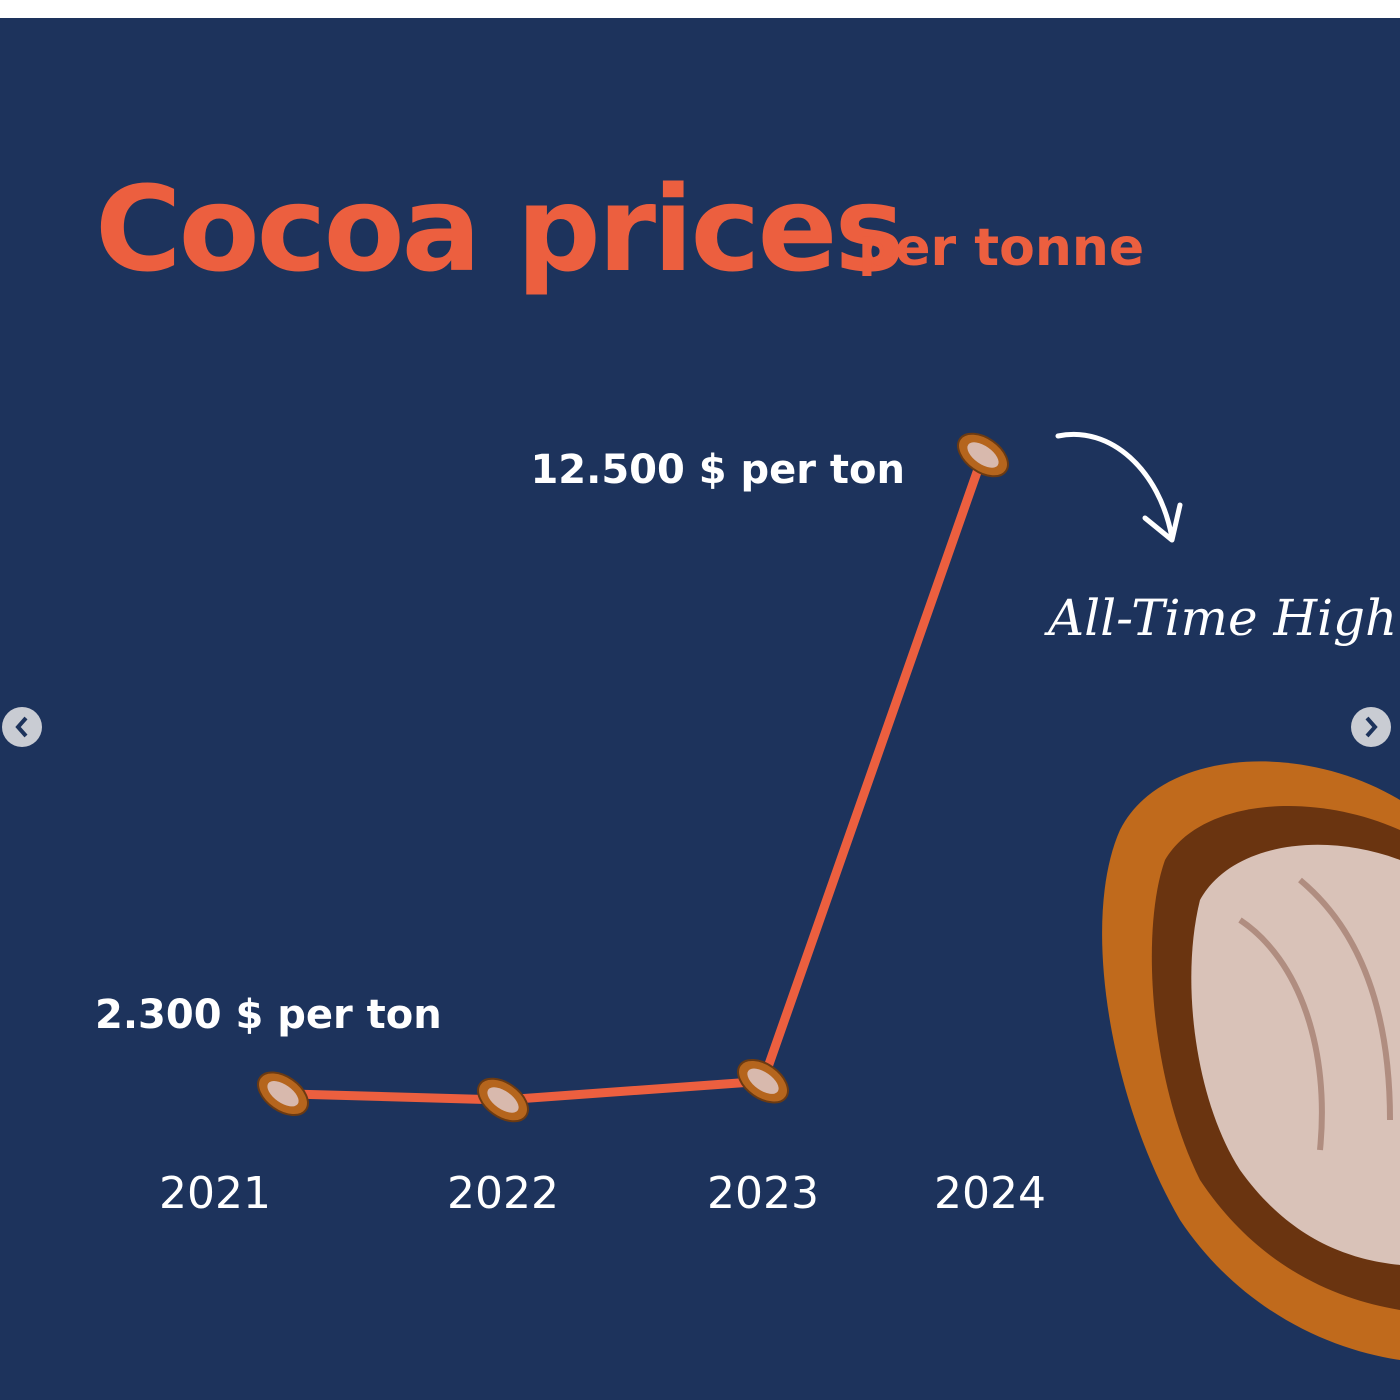  I want to click on previous-button, so click(22, 727).